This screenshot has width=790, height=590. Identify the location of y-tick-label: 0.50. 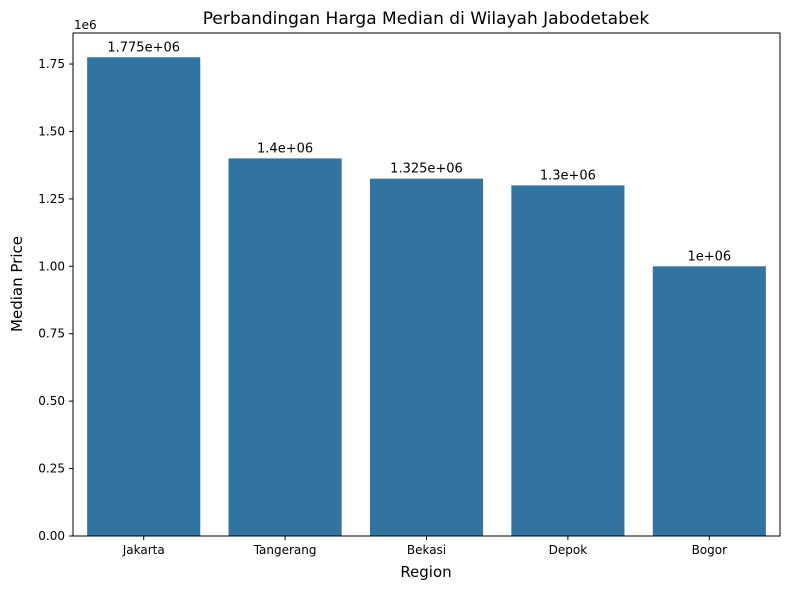
(51, 401).